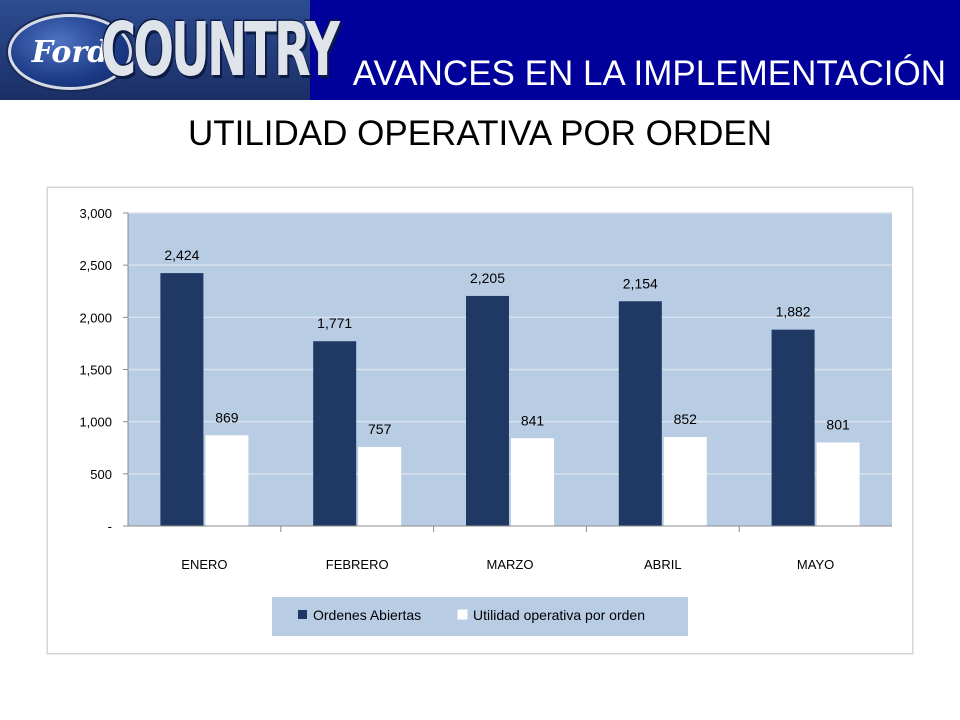 Image resolution: width=960 pixels, height=720 pixels. What do you see at coordinates (640, 283) in the screenshot?
I see `data-label: 2,154` at bounding box center [640, 283].